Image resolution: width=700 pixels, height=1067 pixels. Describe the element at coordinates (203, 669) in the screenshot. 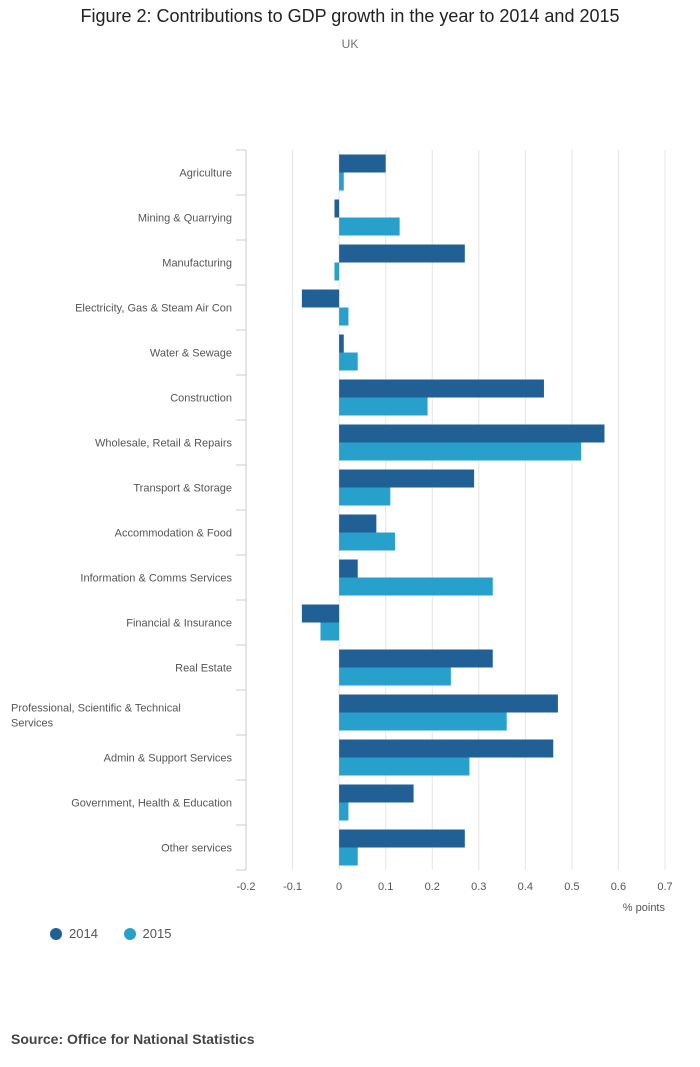

I see `category-label-11: Real Estate` at that location.